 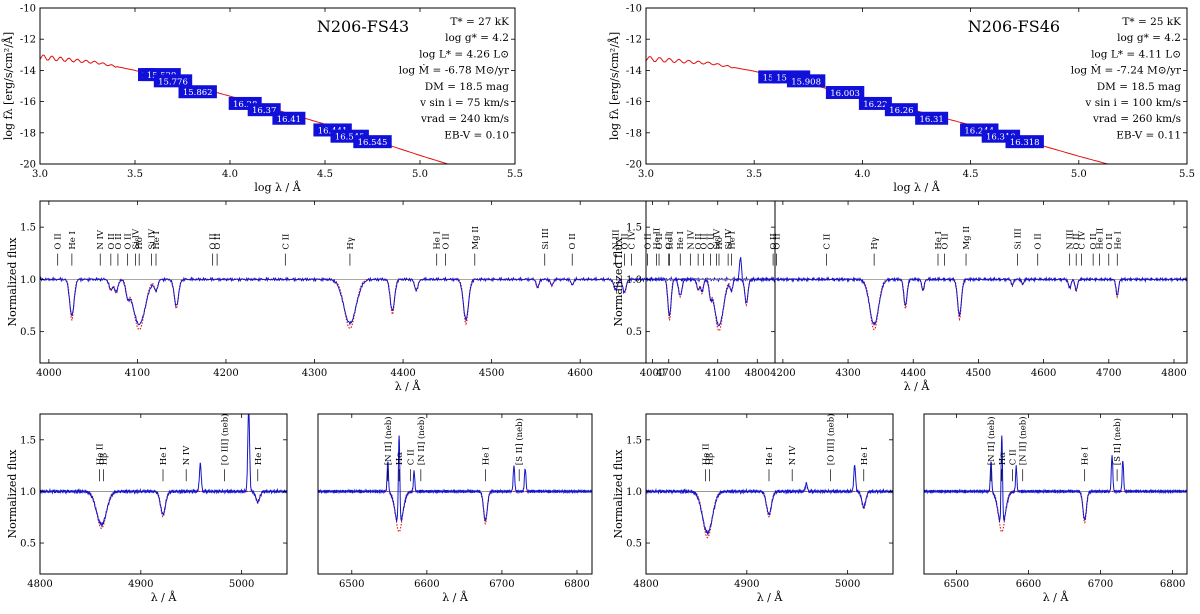 I want to click on stellar-parameter: vrad = 260 km/s, so click(x=1136, y=119).